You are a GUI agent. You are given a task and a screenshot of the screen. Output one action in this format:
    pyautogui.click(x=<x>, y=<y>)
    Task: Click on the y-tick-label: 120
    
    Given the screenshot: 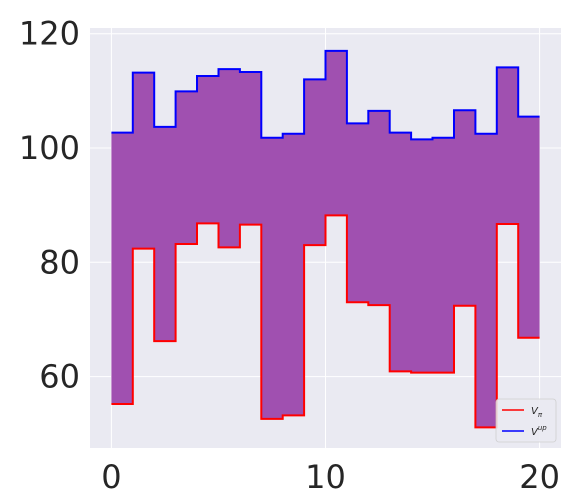 What is the action you would take?
    pyautogui.click(x=49, y=34)
    